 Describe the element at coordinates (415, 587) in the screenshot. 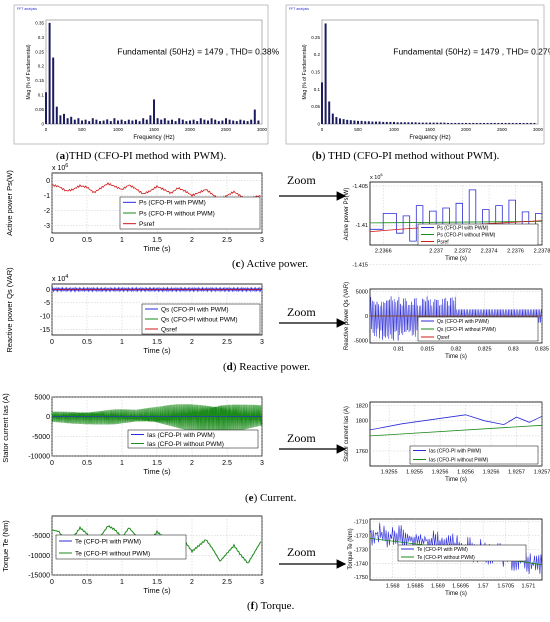

I see `x-tick-label: 1.5685` at that location.